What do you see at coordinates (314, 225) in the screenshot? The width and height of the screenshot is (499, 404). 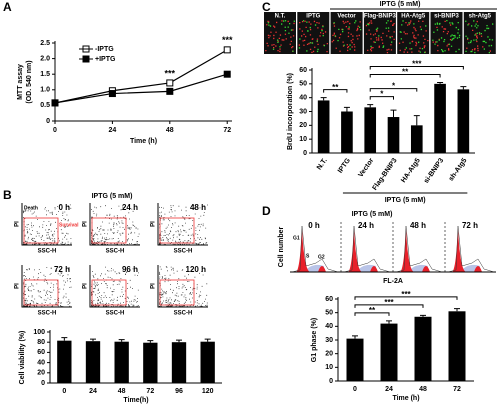 I see `plot-label: 0 h` at bounding box center [314, 225].